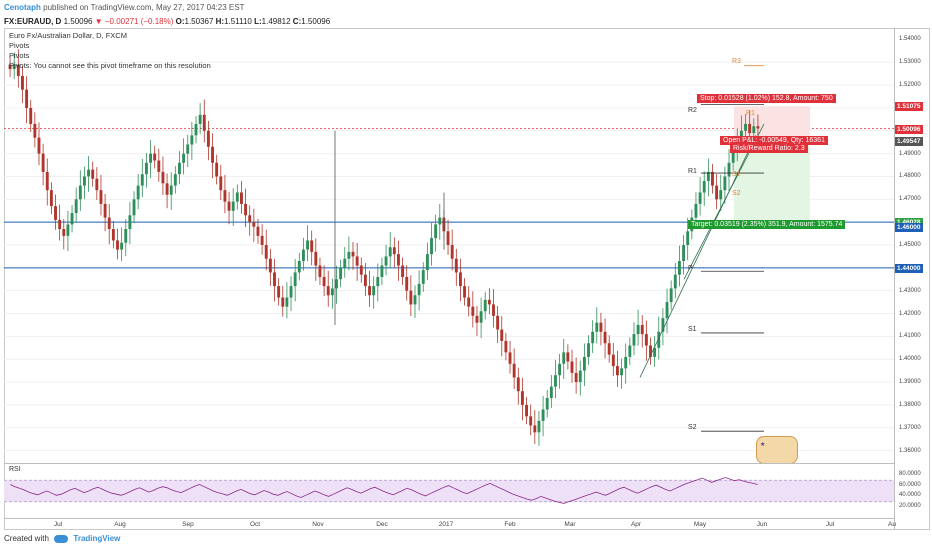 The image size is (932, 550). Describe the element at coordinates (830, 524) in the screenshot. I see `time-tick: Jul` at that location.